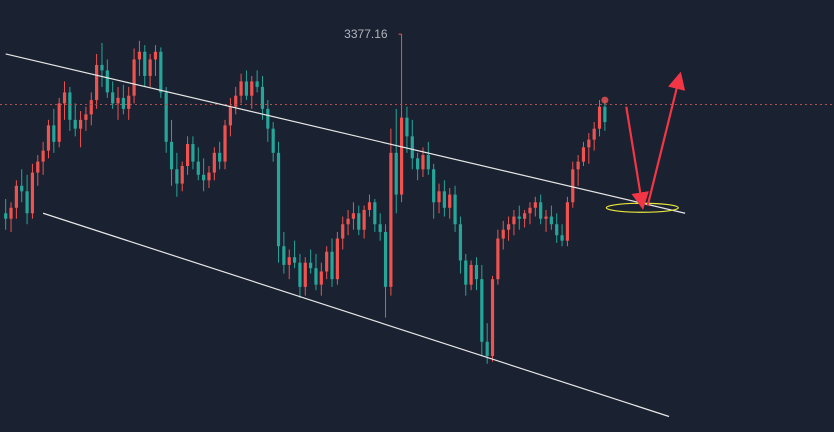 This screenshot has height=432, width=834. Describe the element at coordinates (605, 100) in the screenshot. I see `current-price-dot` at that location.